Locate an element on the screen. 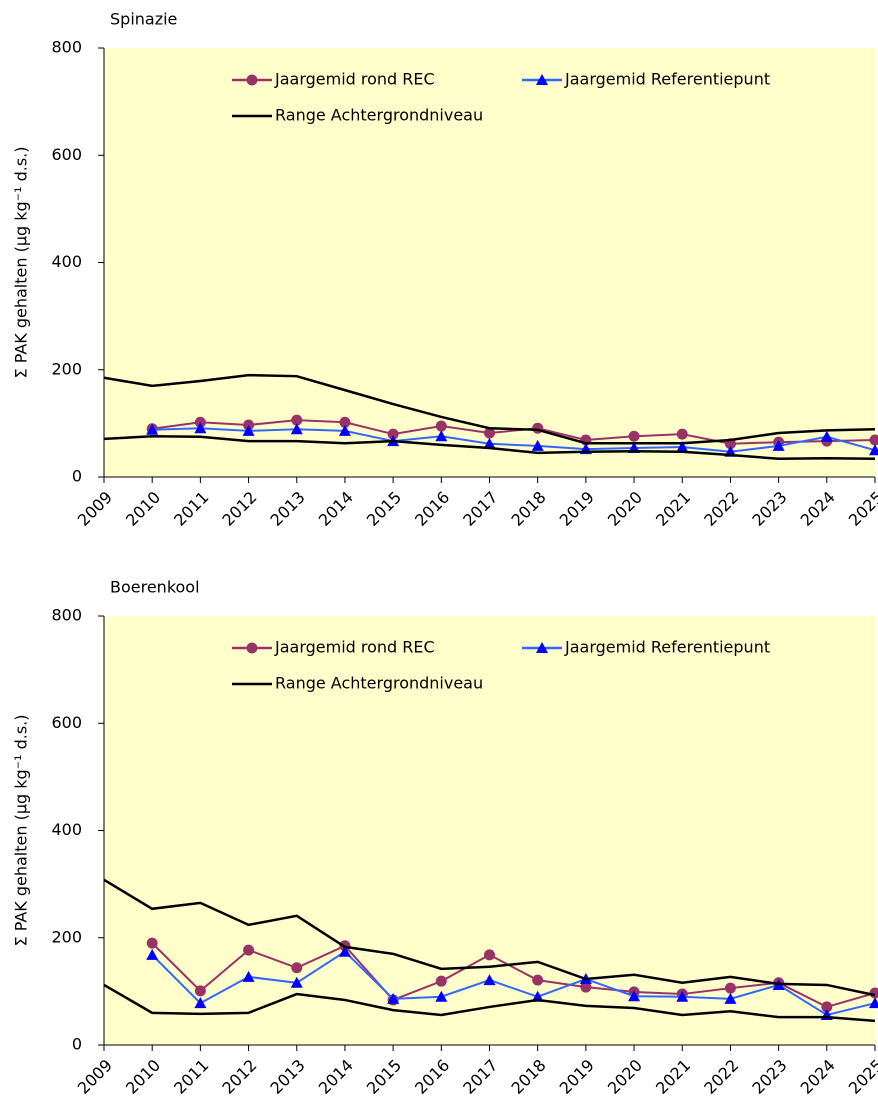  chart-title: Boerenkool is located at coordinates (155, 587).